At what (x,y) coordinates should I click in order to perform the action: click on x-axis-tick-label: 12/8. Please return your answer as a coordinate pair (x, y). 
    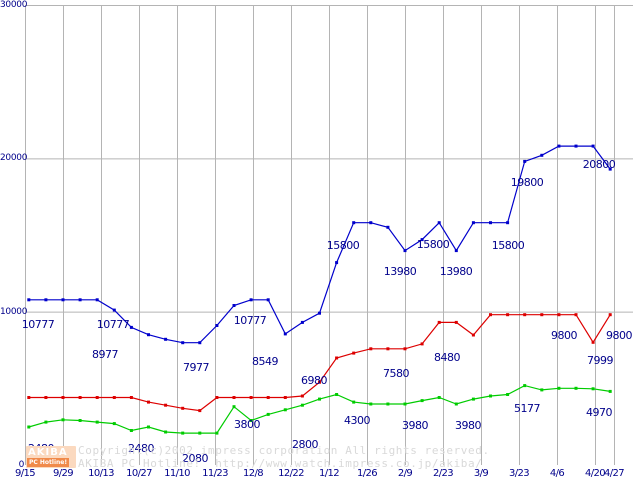
    Looking at the image, I should click on (253, 473).